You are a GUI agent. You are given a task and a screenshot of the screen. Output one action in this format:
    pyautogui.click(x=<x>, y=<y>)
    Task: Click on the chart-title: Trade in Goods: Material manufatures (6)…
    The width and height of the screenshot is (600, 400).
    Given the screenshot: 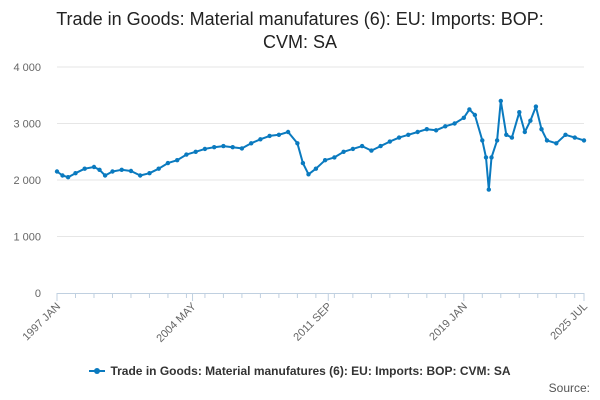 What is the action you would take?
    pyautogui.click(x=300, y=30)
    